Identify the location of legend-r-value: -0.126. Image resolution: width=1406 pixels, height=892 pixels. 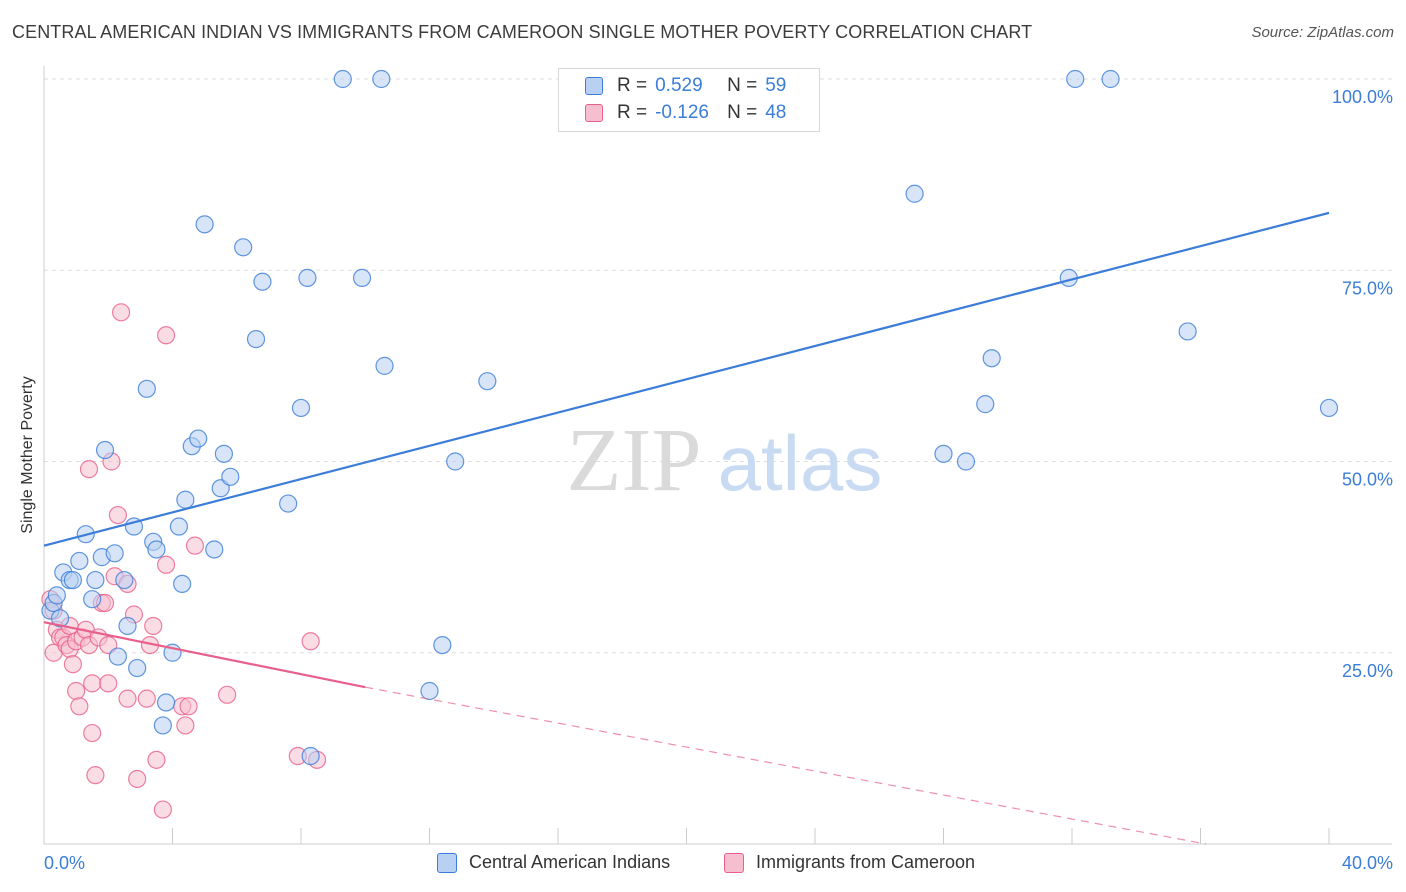
(682, 112).